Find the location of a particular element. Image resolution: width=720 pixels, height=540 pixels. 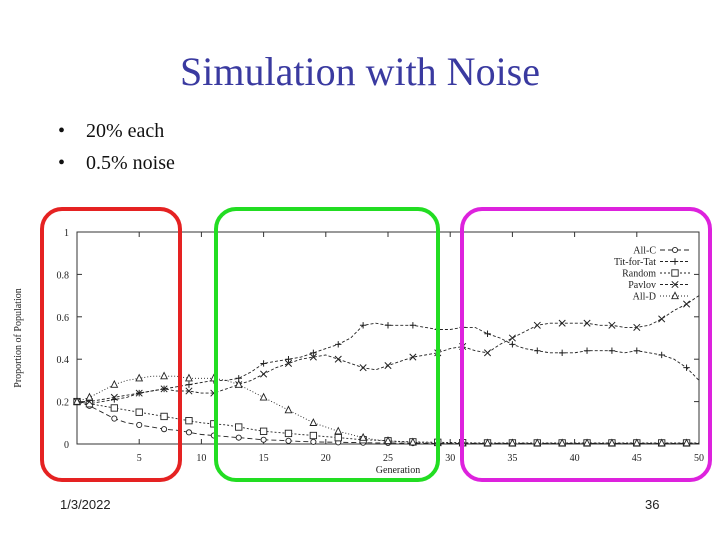

y-tick-label: 0.8 is located at coordinates (63, 275).